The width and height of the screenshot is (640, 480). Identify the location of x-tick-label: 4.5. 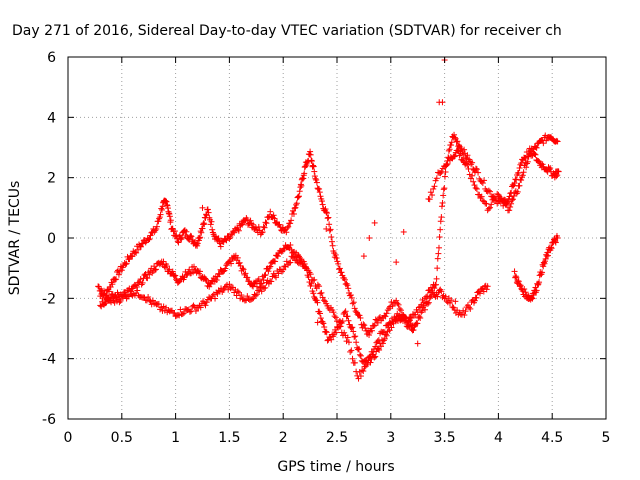
(552, 438).